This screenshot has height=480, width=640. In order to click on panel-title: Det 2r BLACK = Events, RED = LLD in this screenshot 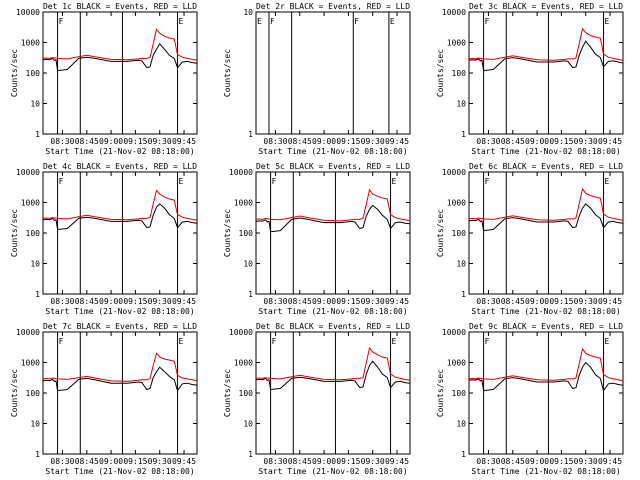, I will do `click(333, 6)`.